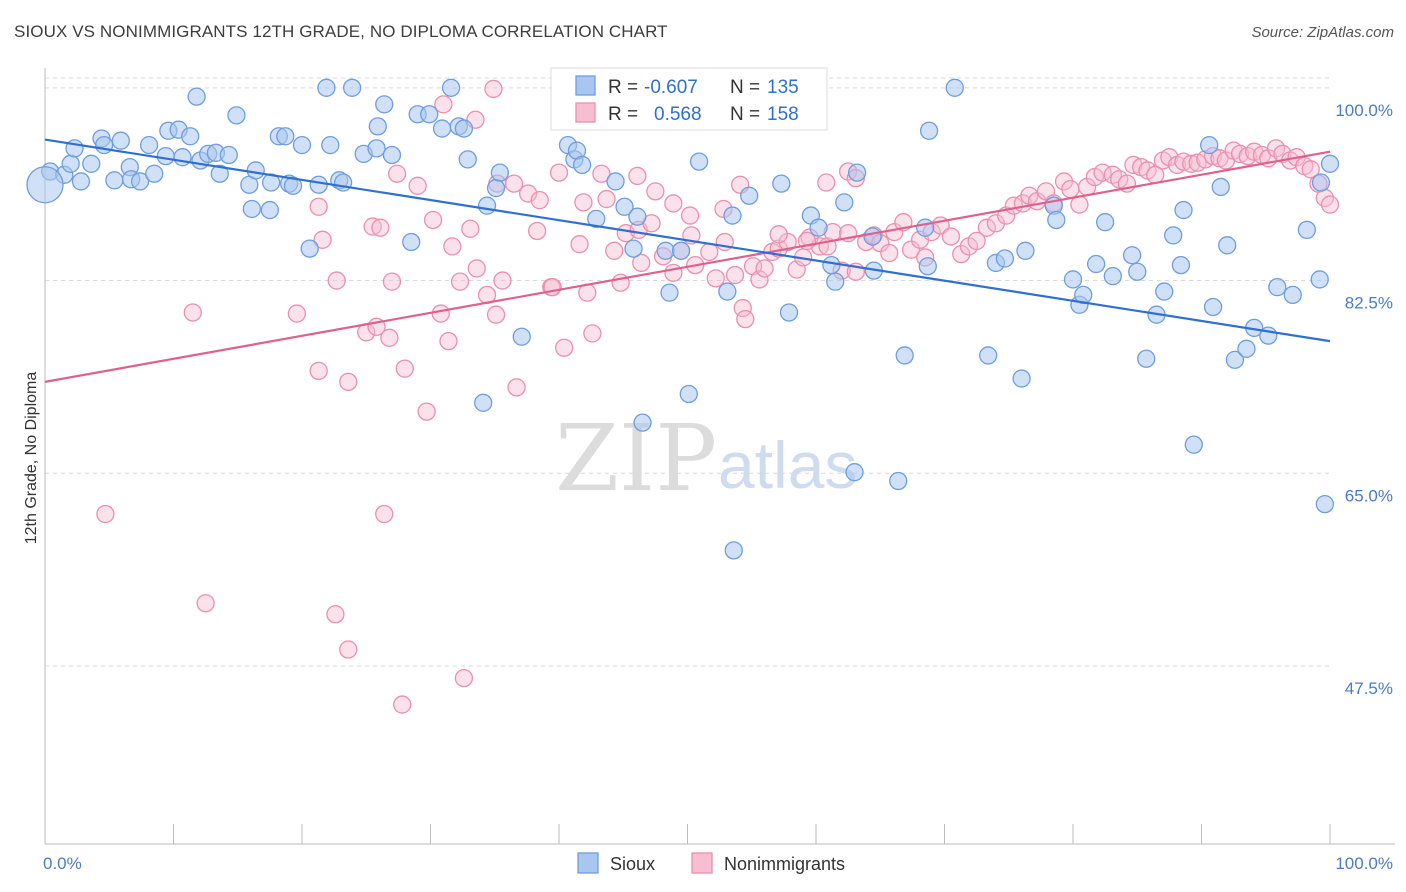  I want to click on legend-box, so click(689, 99).